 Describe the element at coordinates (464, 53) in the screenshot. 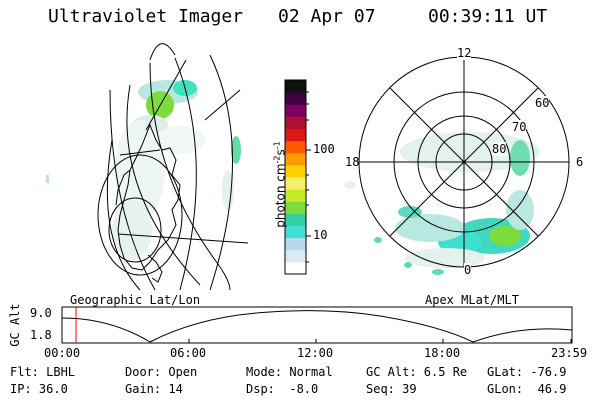

I see `mlt-label-12: 12` at that location.